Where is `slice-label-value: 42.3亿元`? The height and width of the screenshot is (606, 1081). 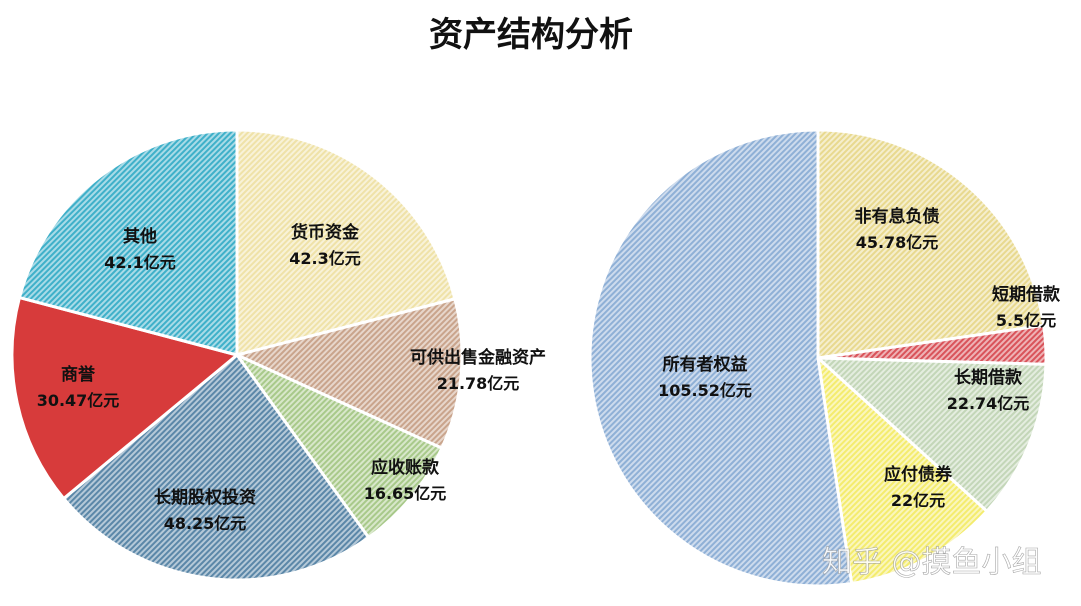
slice-label-value: 42.3亿元 is located at coordinates (324, 258).